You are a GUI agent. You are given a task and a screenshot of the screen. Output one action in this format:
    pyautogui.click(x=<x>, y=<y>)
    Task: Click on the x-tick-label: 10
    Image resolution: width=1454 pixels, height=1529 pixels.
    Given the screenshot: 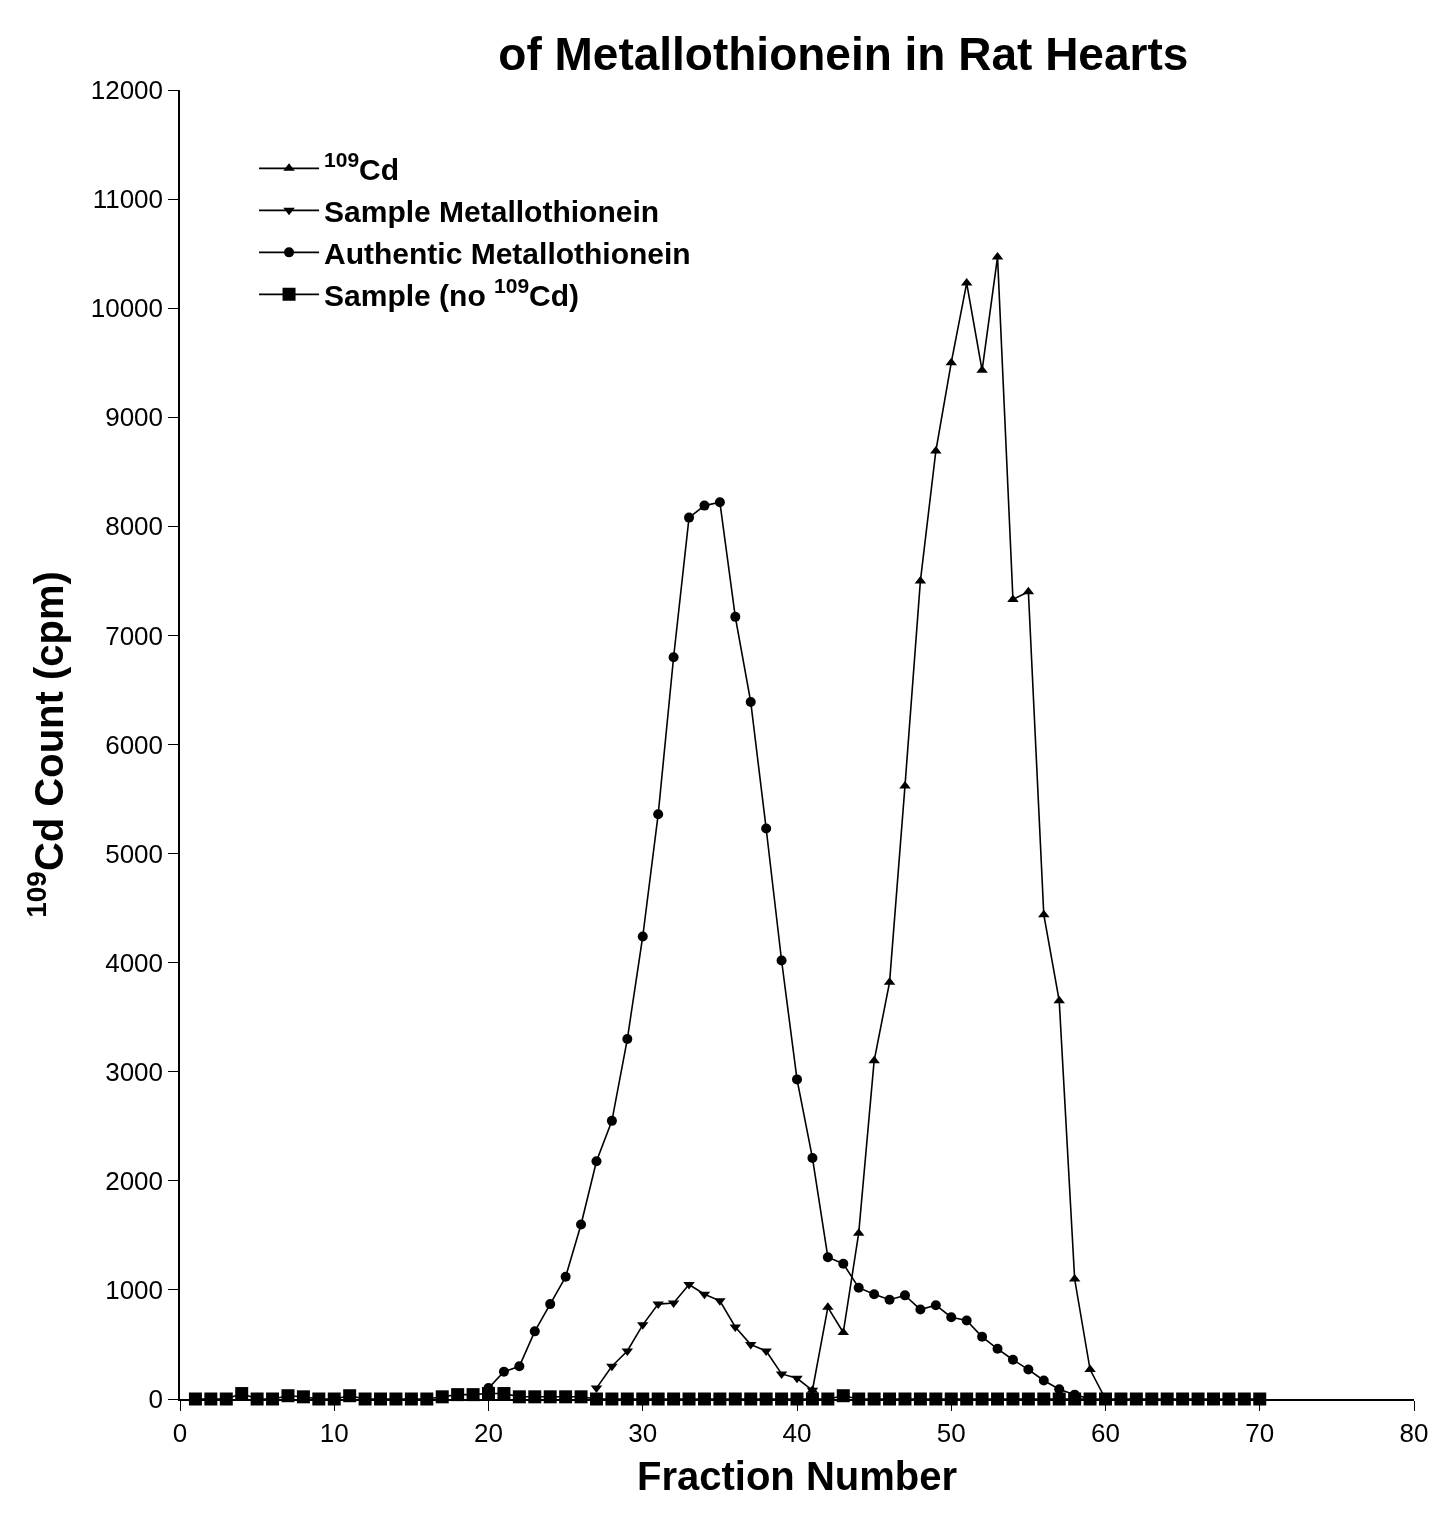 What is the action you would take?
    pyautogui.click(x=334, y=1432)
    